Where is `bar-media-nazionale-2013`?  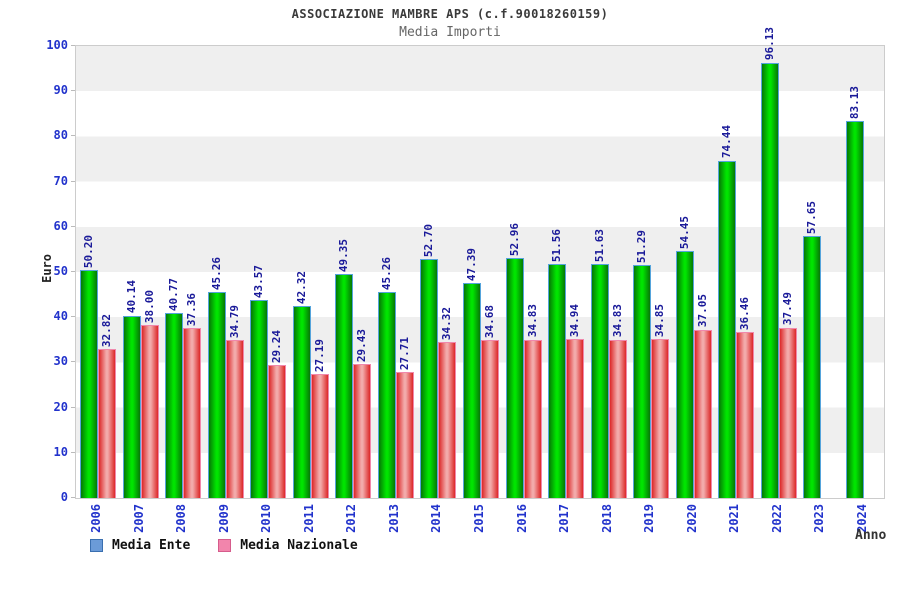
bar-media-nazionale-2013 is located at coordinates (404, 434).